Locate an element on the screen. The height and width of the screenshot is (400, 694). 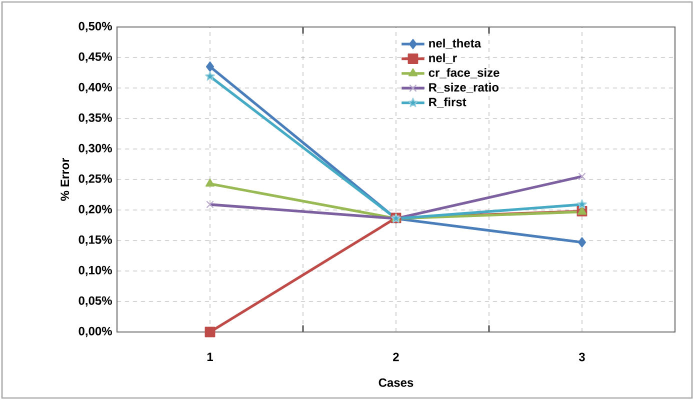
y-tick-label: 0,45% is located at coordinates (95, 57).